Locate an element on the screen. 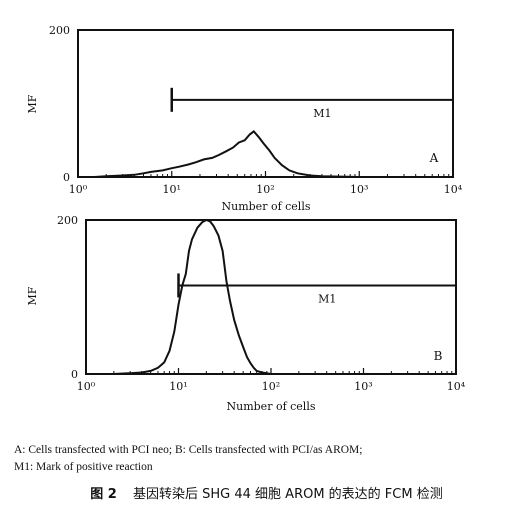  x-ticks-a: 10⁰ 10¹ 10² 10³ 10⁴ is located at coordinates (266, 183).